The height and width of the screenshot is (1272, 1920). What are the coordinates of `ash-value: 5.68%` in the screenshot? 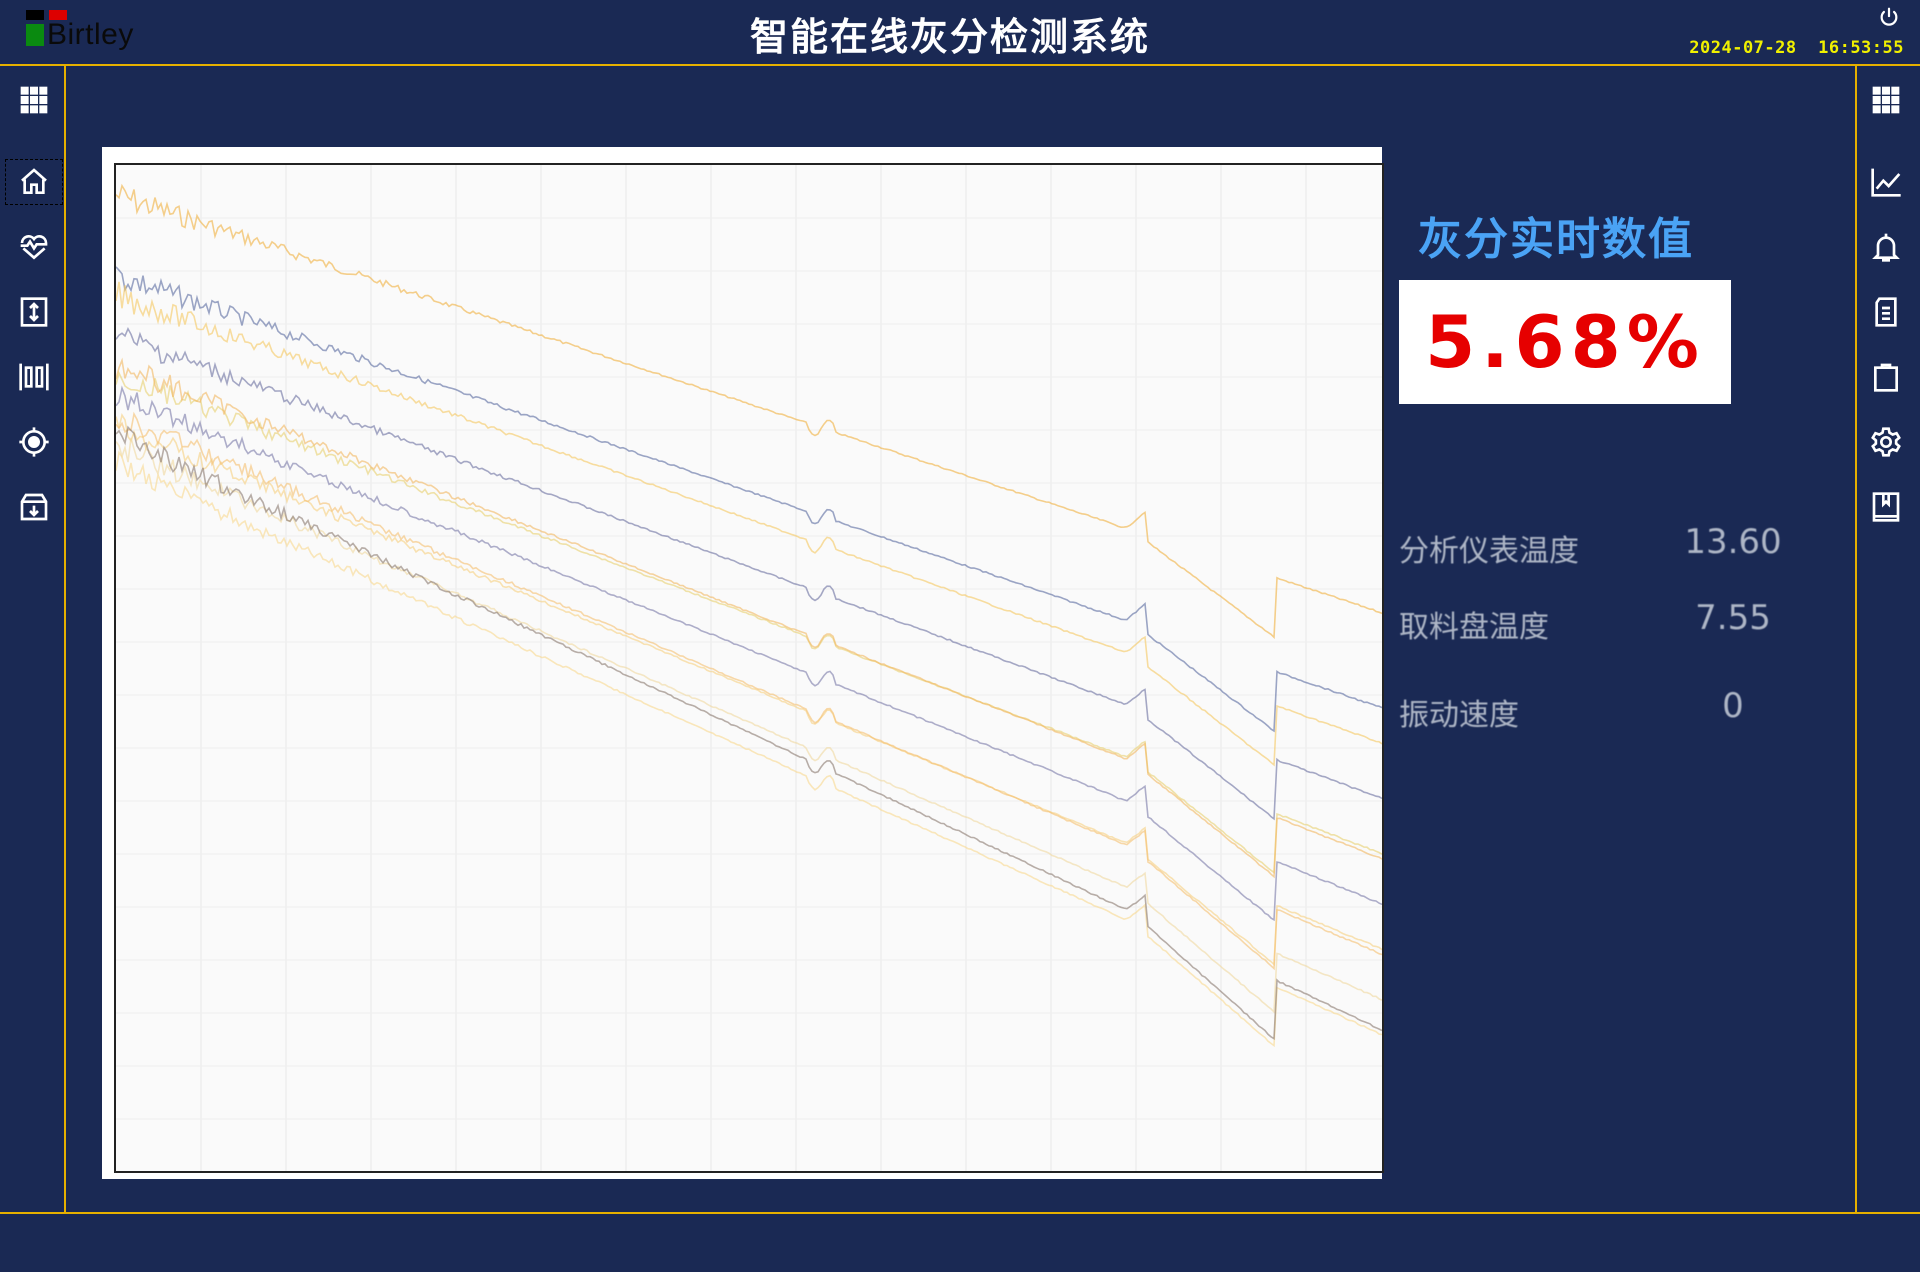 It's located at (1565, 342).